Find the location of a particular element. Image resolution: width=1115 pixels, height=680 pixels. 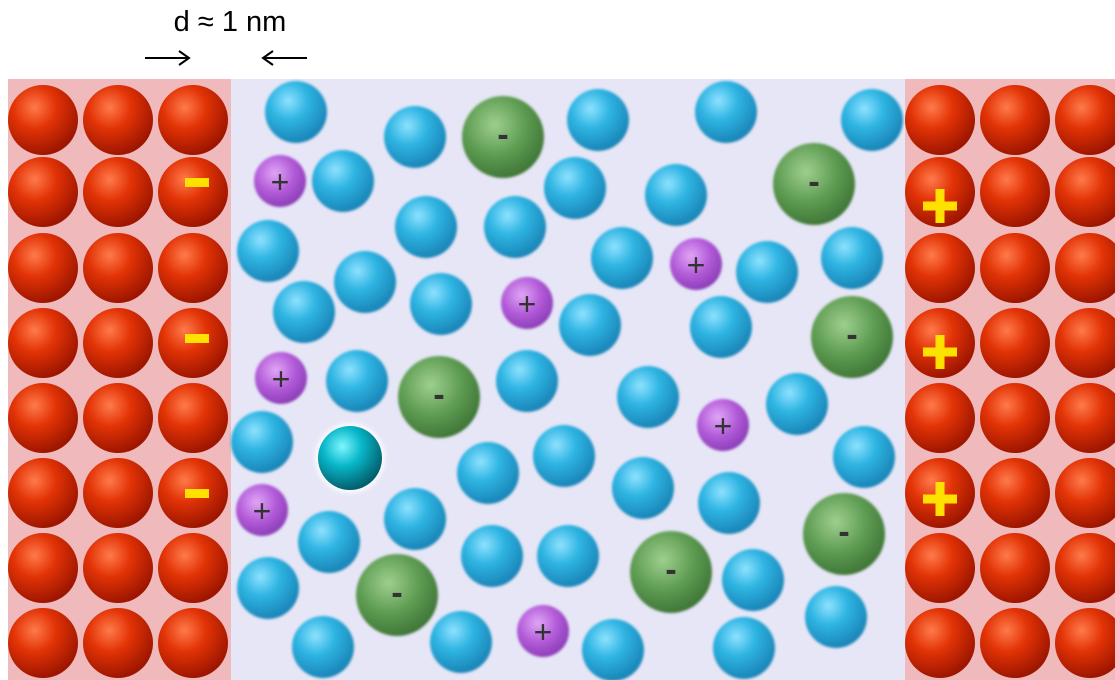

distance-label: d ≈ 1 nm is located at coordinates (230, 22).